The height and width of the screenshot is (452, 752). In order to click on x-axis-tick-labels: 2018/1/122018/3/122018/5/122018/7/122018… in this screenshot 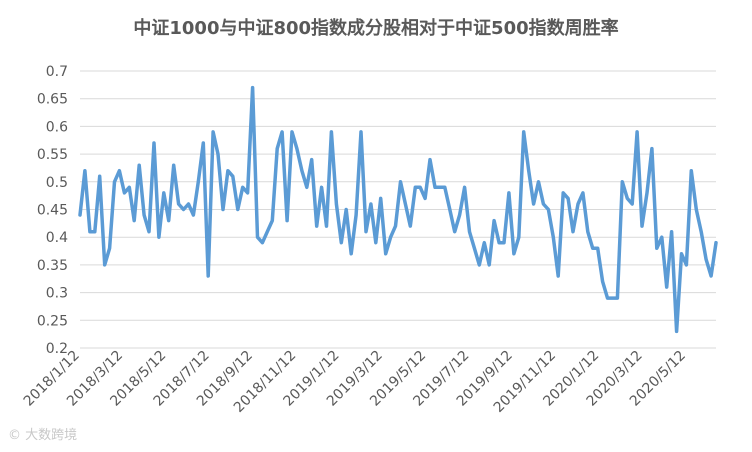, I will do `click(355, 382)`.